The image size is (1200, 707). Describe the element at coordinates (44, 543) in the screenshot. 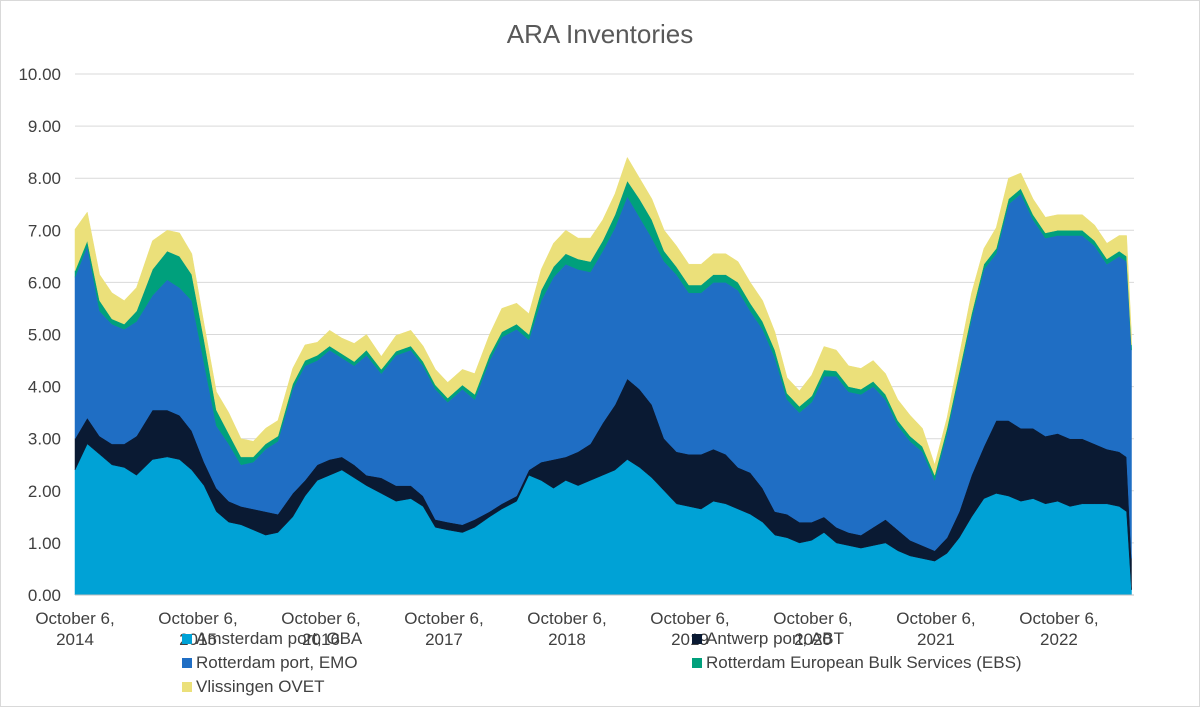

I see `y-tick-label: 1.00` at that location.